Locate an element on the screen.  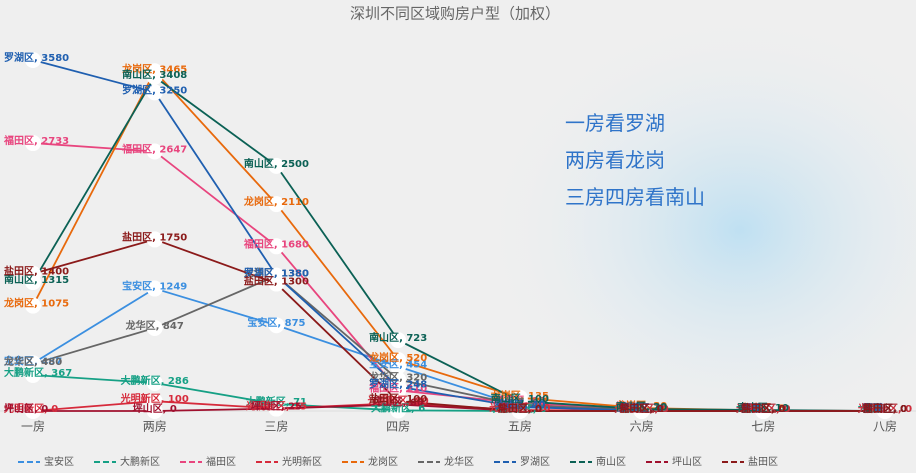
data-label-name: 龙岗区 is located at coordinates (136, 68).